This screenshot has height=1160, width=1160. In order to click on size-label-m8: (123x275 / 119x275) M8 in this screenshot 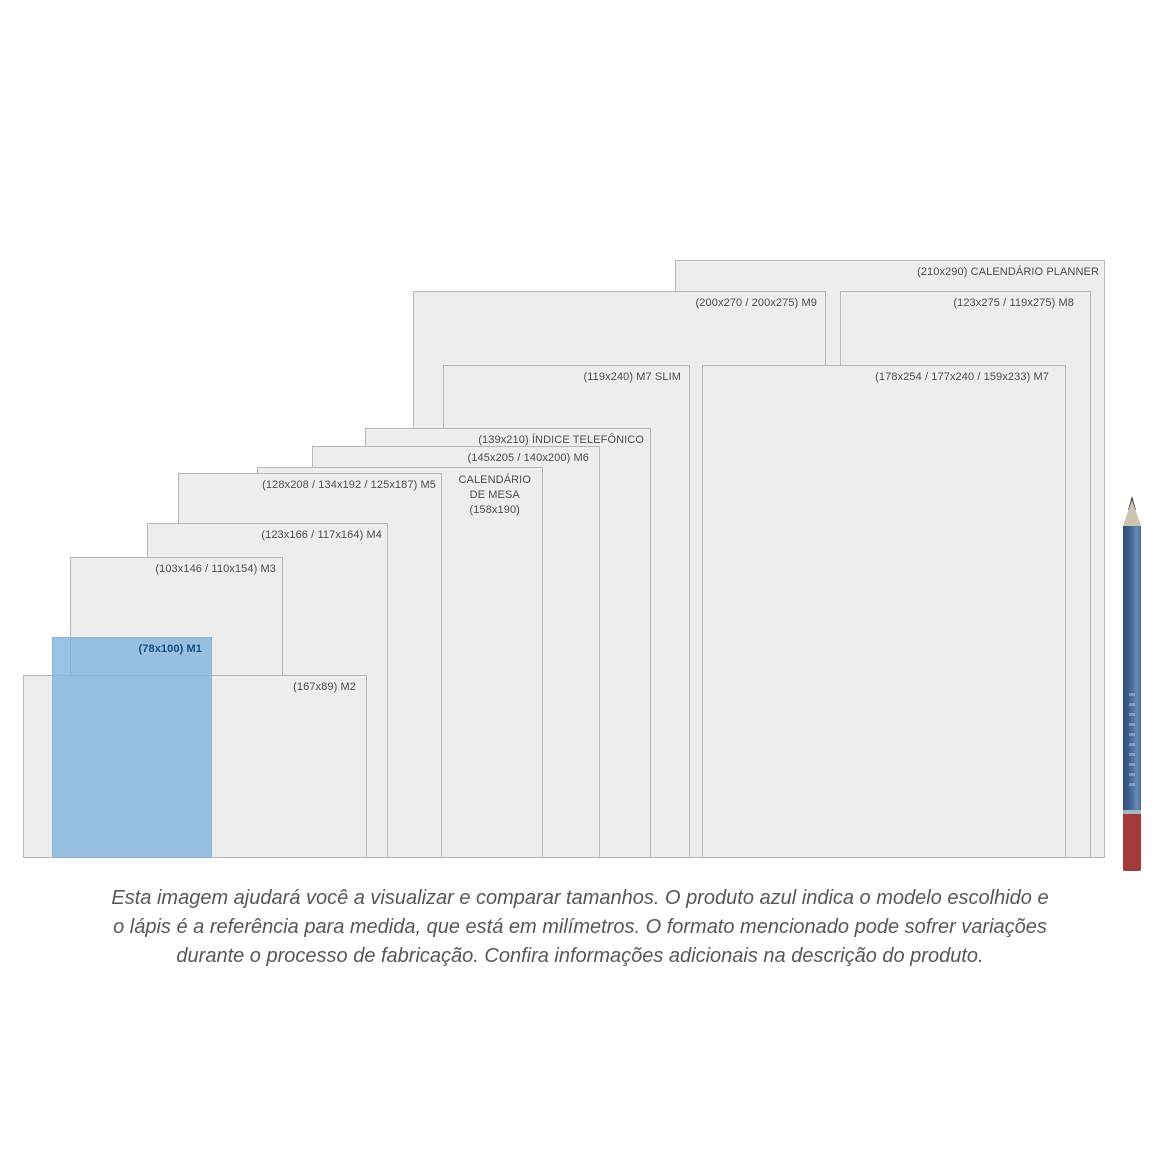, I will do `click(1013, 303)`.